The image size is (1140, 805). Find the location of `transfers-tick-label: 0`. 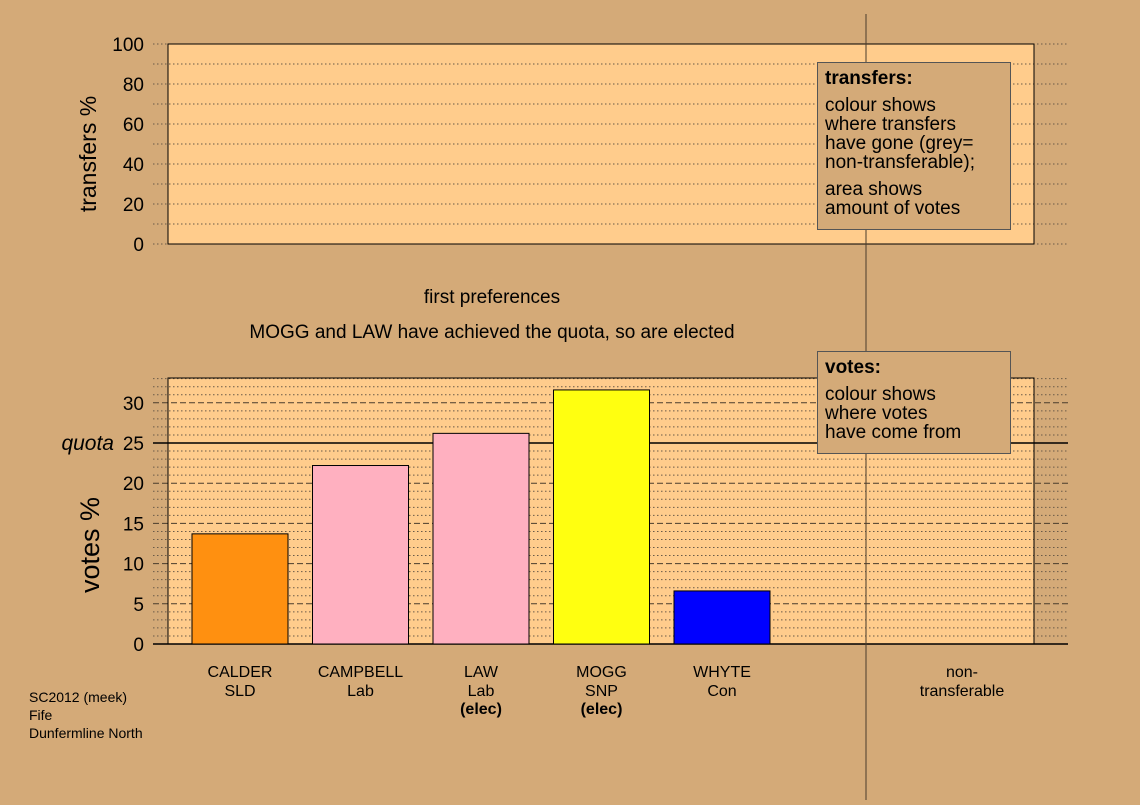

transfers-tick-label: 0 is located at coordinates (138, 245).